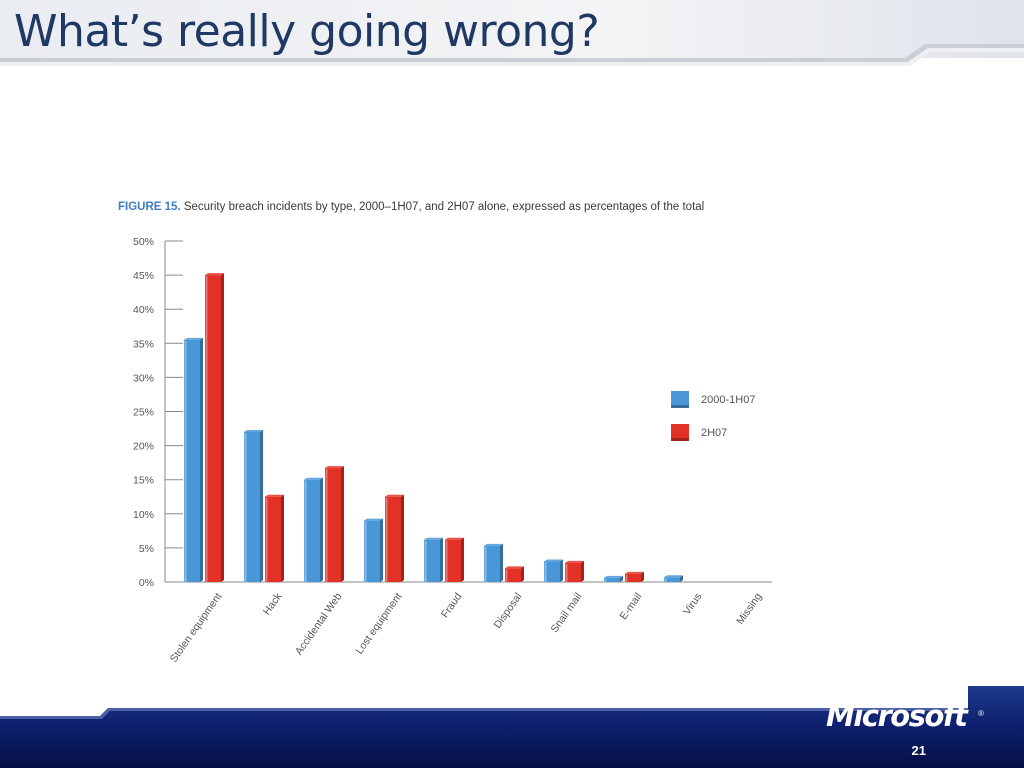 The image size is (1024, 768). What do you see at coordinates (728, 400) in the screenshot?
I see `legend-label-1: 2000-1H07` at bounding box center [728, 400].